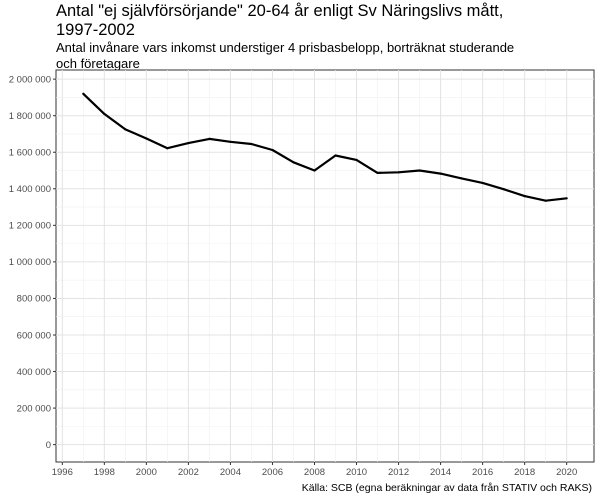  What do you see at coordinates (30, 226) in the screenshot?
I see `y-tick-label: 1 200 000` at bounding box center [30, 226].